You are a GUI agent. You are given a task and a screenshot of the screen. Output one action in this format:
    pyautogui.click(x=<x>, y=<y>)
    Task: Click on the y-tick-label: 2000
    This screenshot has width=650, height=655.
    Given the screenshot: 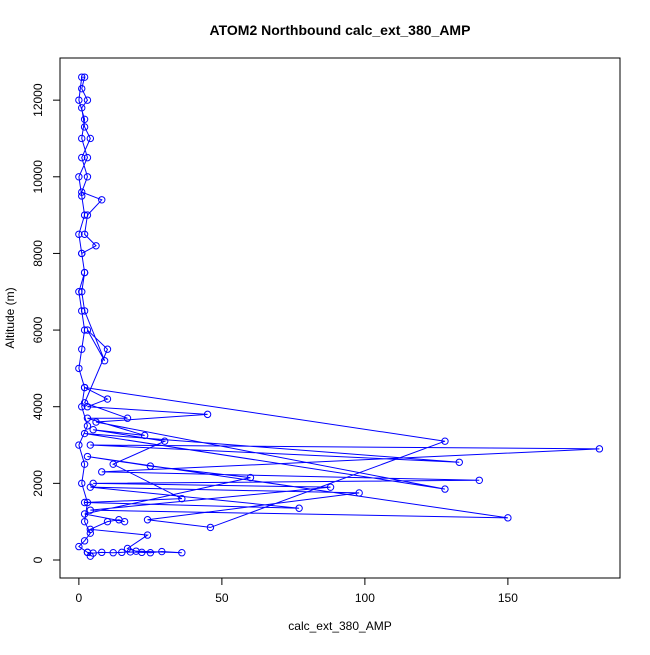 What is the action you would take?
    pyautogui.click(x=38, y=483)
    